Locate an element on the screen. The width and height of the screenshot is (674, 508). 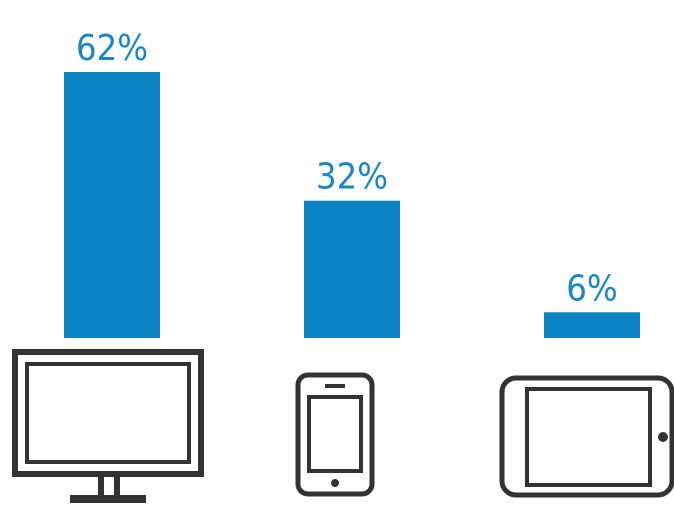
smartphone-icon is located at coordinates (335, 434).